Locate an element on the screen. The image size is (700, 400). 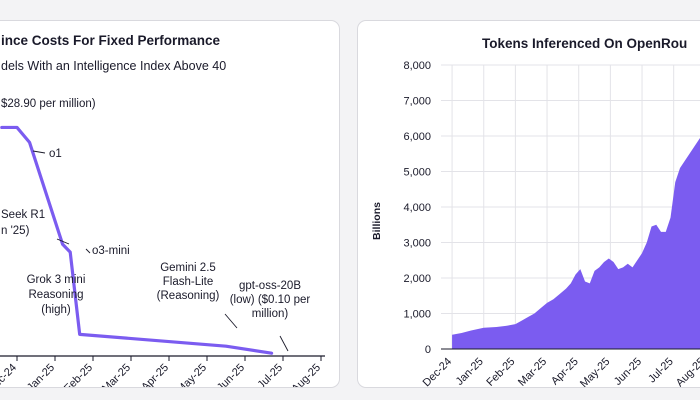
y-axis-label: Billions is located at coordinates (377, 221).